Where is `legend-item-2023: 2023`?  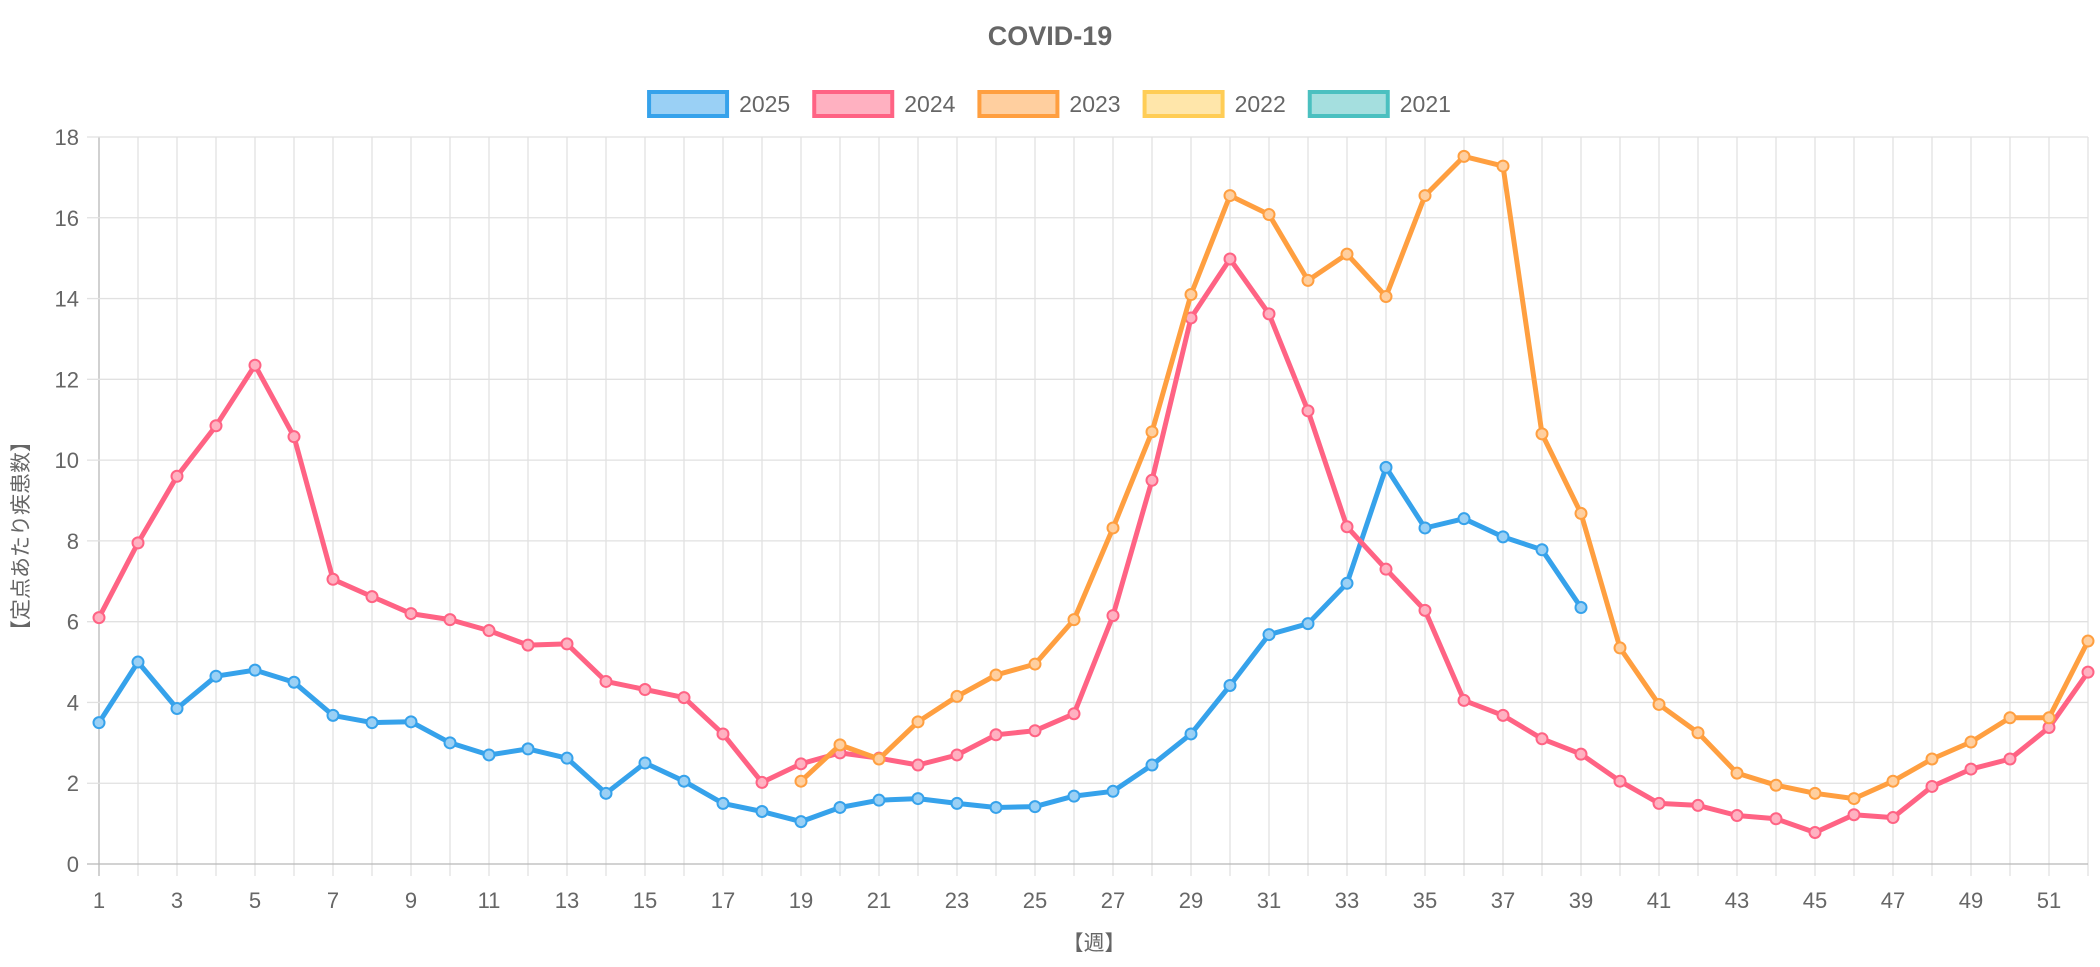 legend-item-2023: 2023 is located at coordinates (1049, 104).